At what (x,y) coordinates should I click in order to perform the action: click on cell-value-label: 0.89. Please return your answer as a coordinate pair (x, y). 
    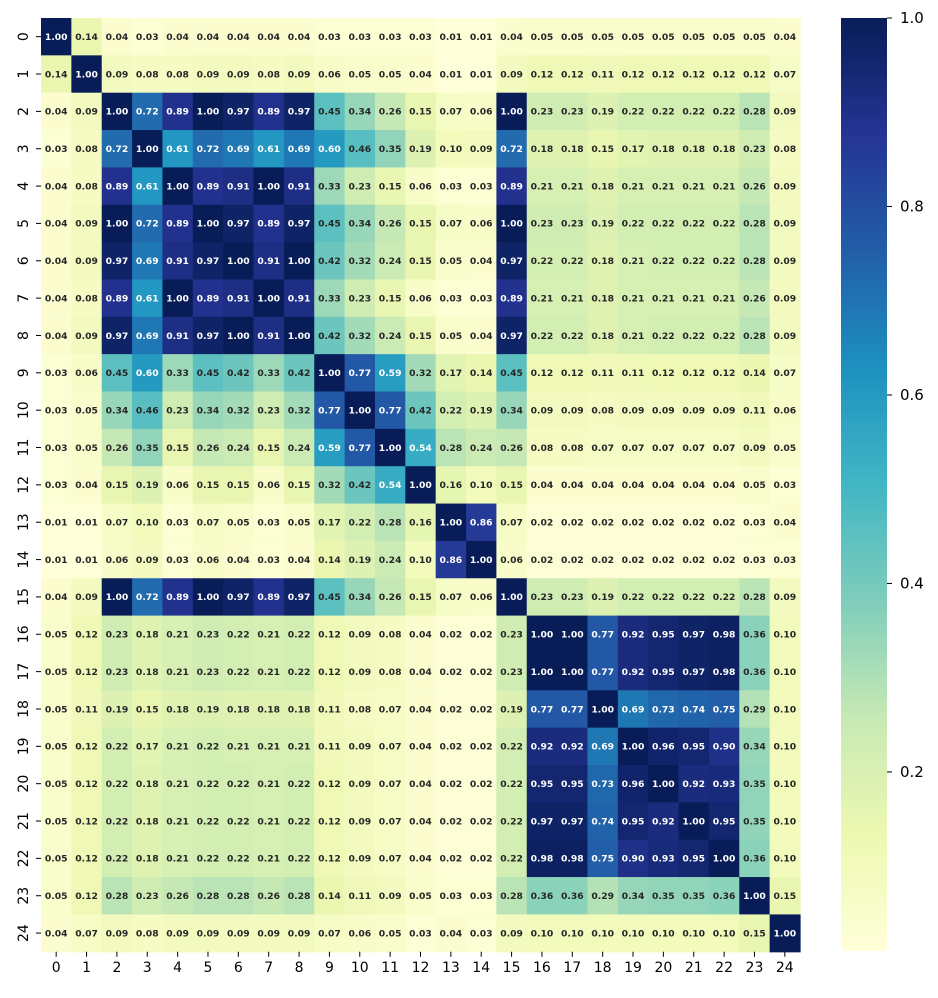
    Looking at the image, I should click on (511, 186).